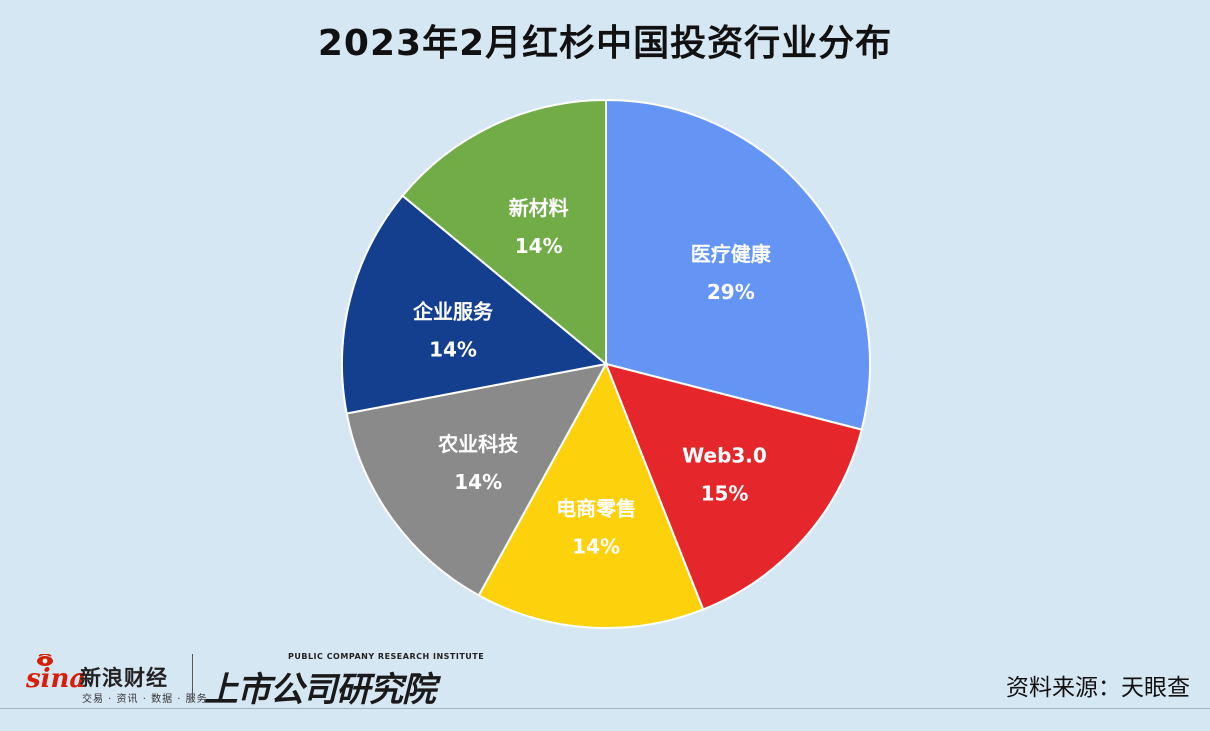 The image size is (1210, 731). What do you see at coordinates (539, 208) in the screenshot?
I see `slice-category-label: 新材料` at bounding box center [539, 208].